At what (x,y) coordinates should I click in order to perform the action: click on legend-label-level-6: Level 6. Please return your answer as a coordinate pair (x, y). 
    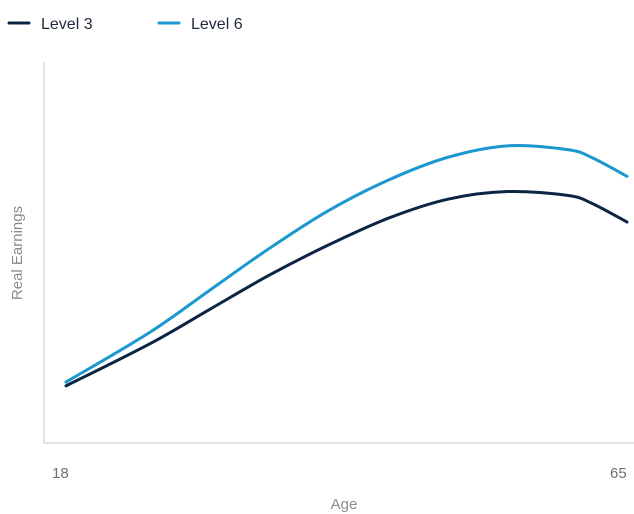
    Looking at the image, I should click on (217, 24).